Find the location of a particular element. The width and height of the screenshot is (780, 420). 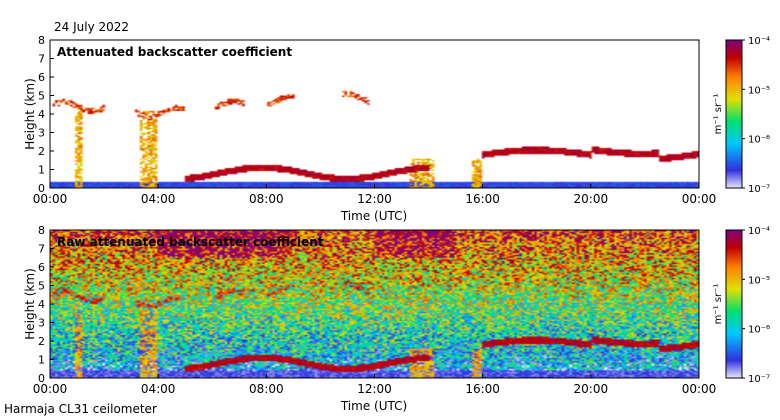

date-label: 24 July 2022 is located at coordinates (92, 27).